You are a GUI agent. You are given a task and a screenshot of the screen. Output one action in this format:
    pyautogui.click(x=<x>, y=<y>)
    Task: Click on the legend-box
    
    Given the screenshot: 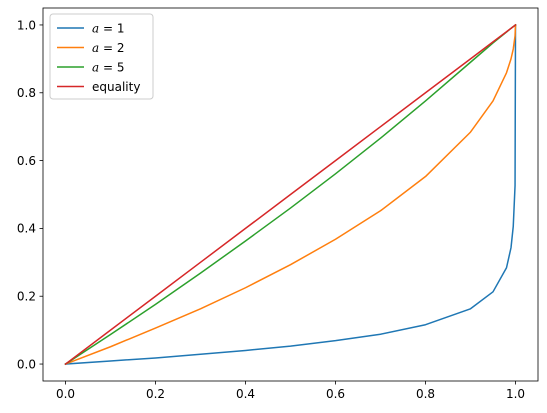 What is the action you would take?
    pyautogui.click(x=101, y=56)
    